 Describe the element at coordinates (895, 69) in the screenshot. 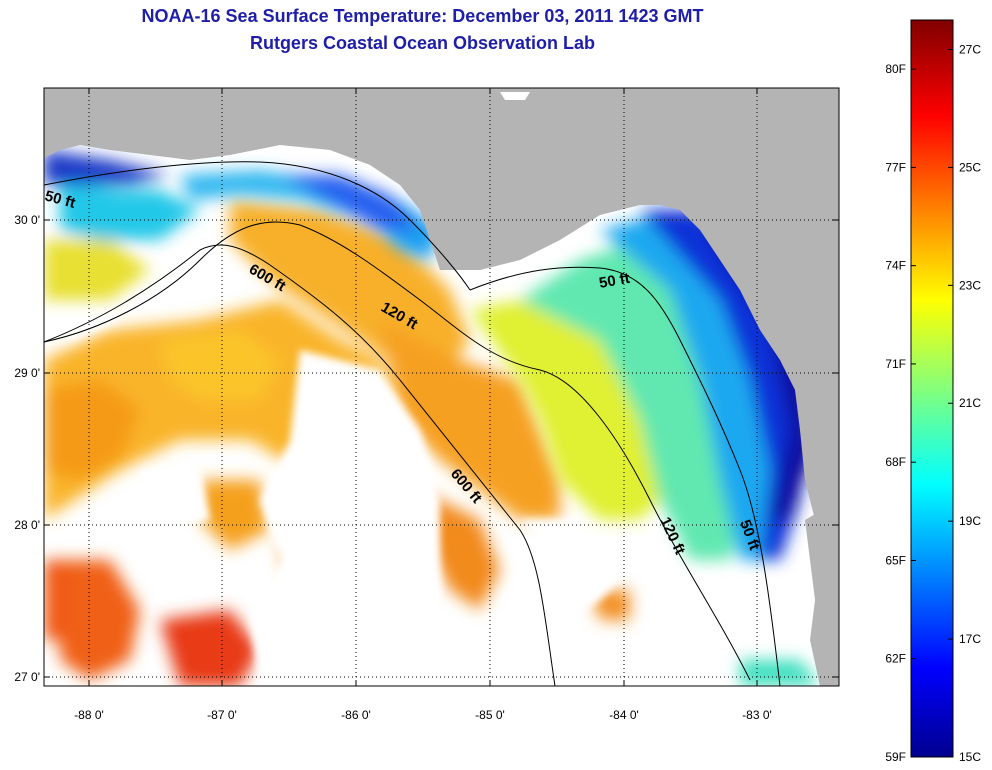

I see `colorbar-f-label: 80F` at that location.